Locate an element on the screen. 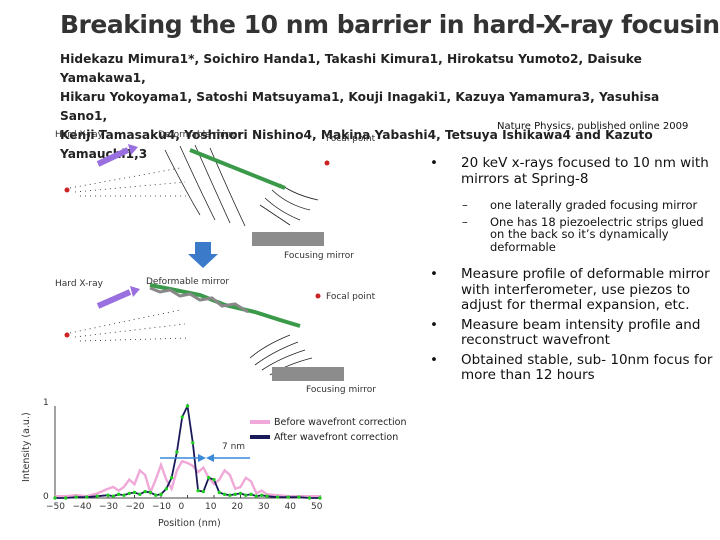 The width and height of the screenshot is (720, 540). x-tick-label: −10 is located at coordinates (161, 507).